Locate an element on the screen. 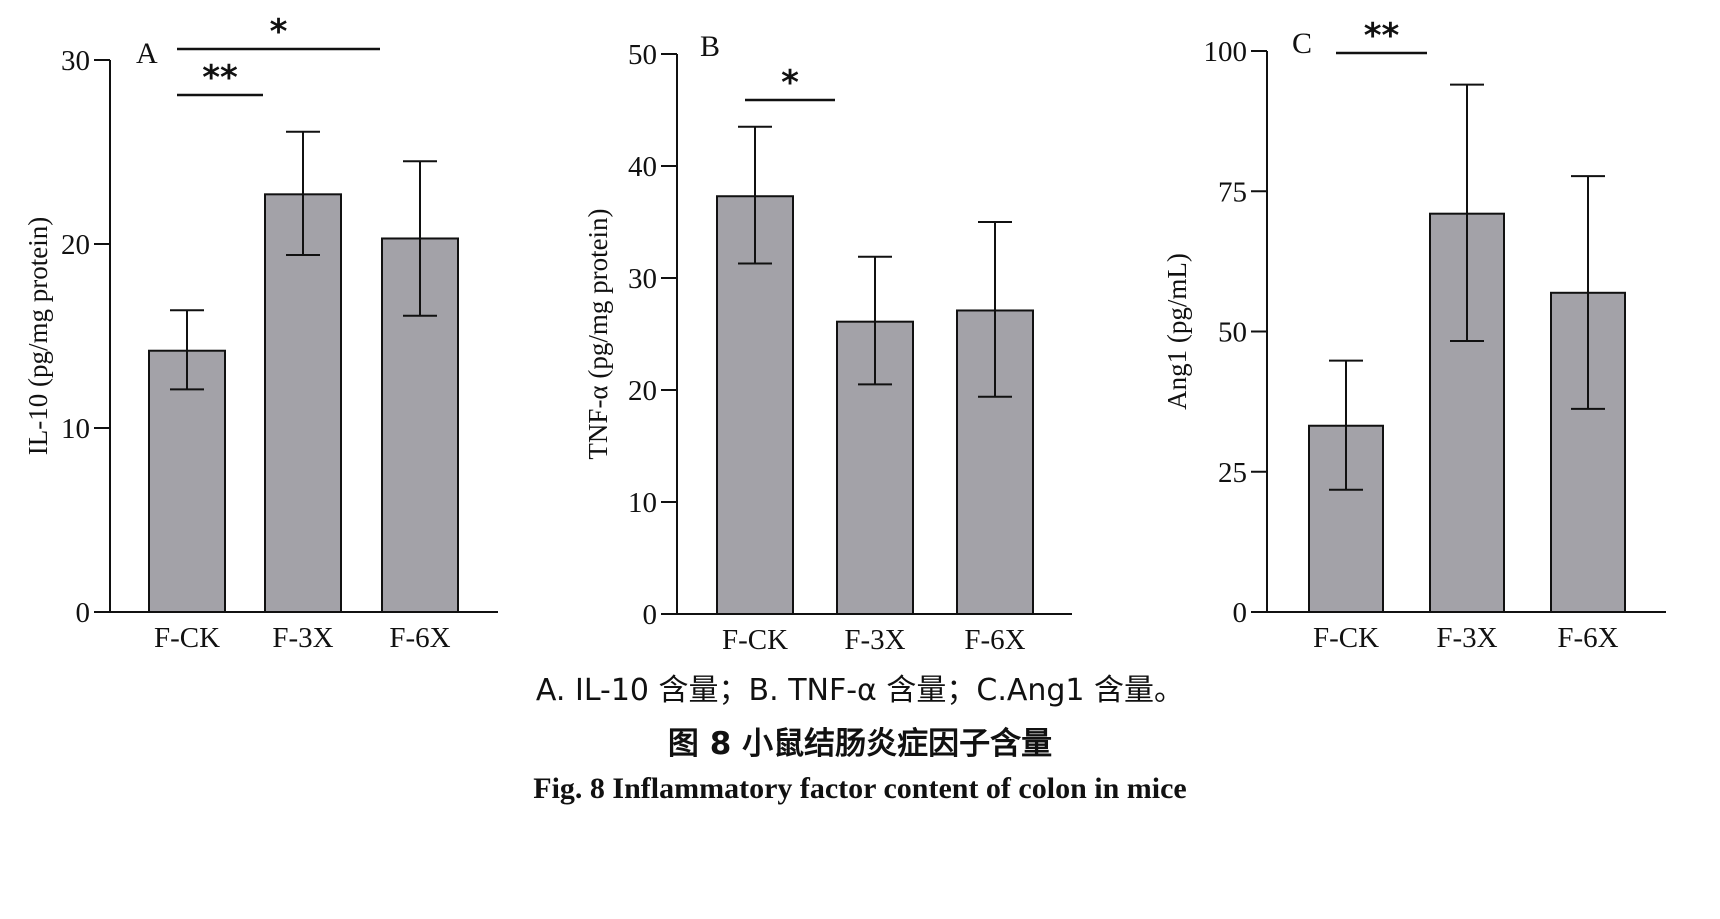 The image size is (1720, 919). y-tick-label: 75 is located at coordinates (1232, 192).